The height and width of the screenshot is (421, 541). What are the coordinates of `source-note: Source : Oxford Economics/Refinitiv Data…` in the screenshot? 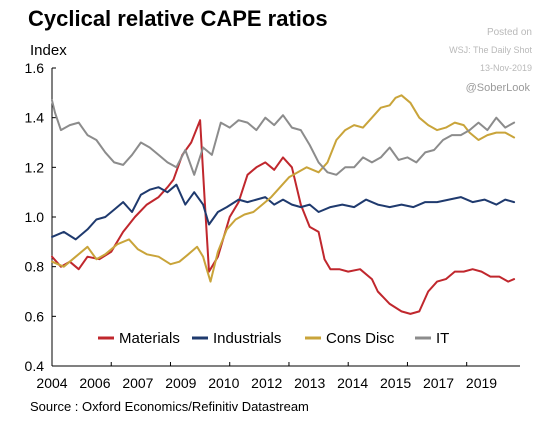 It's located at (169, 406).